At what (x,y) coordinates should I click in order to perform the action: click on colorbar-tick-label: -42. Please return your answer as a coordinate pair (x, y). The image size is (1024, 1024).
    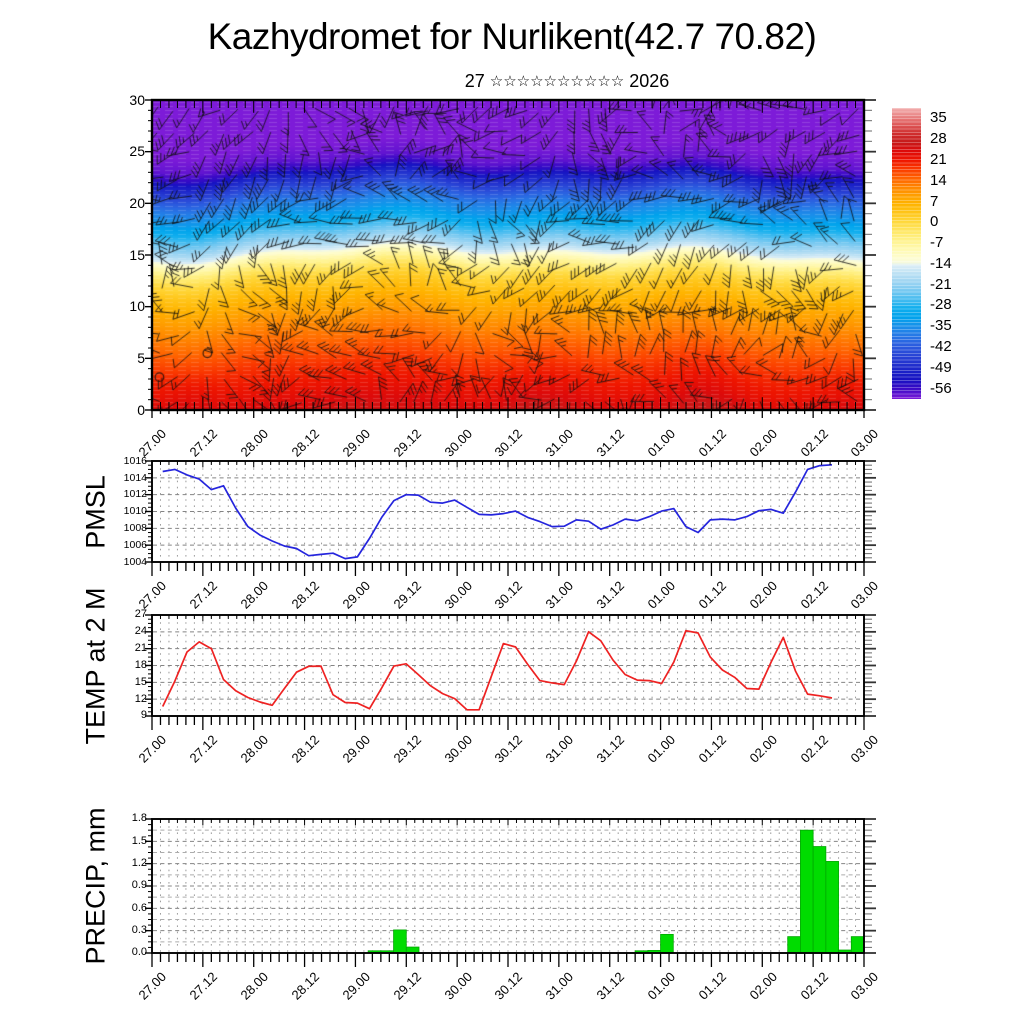
    Looking at the image, I should click on (941, 347).